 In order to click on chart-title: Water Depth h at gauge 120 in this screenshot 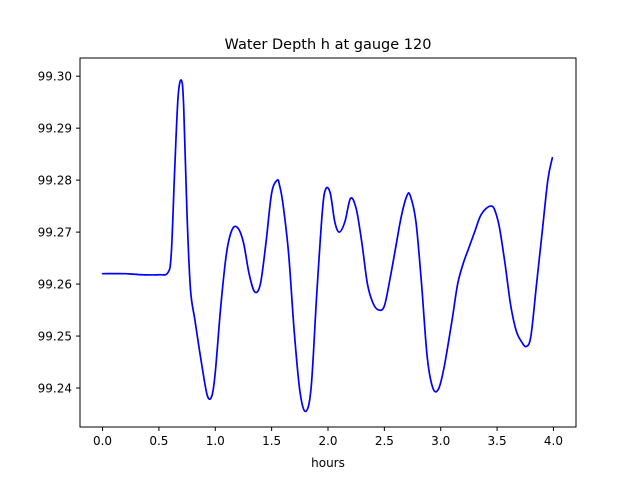, I will do `click(328, 45)`.